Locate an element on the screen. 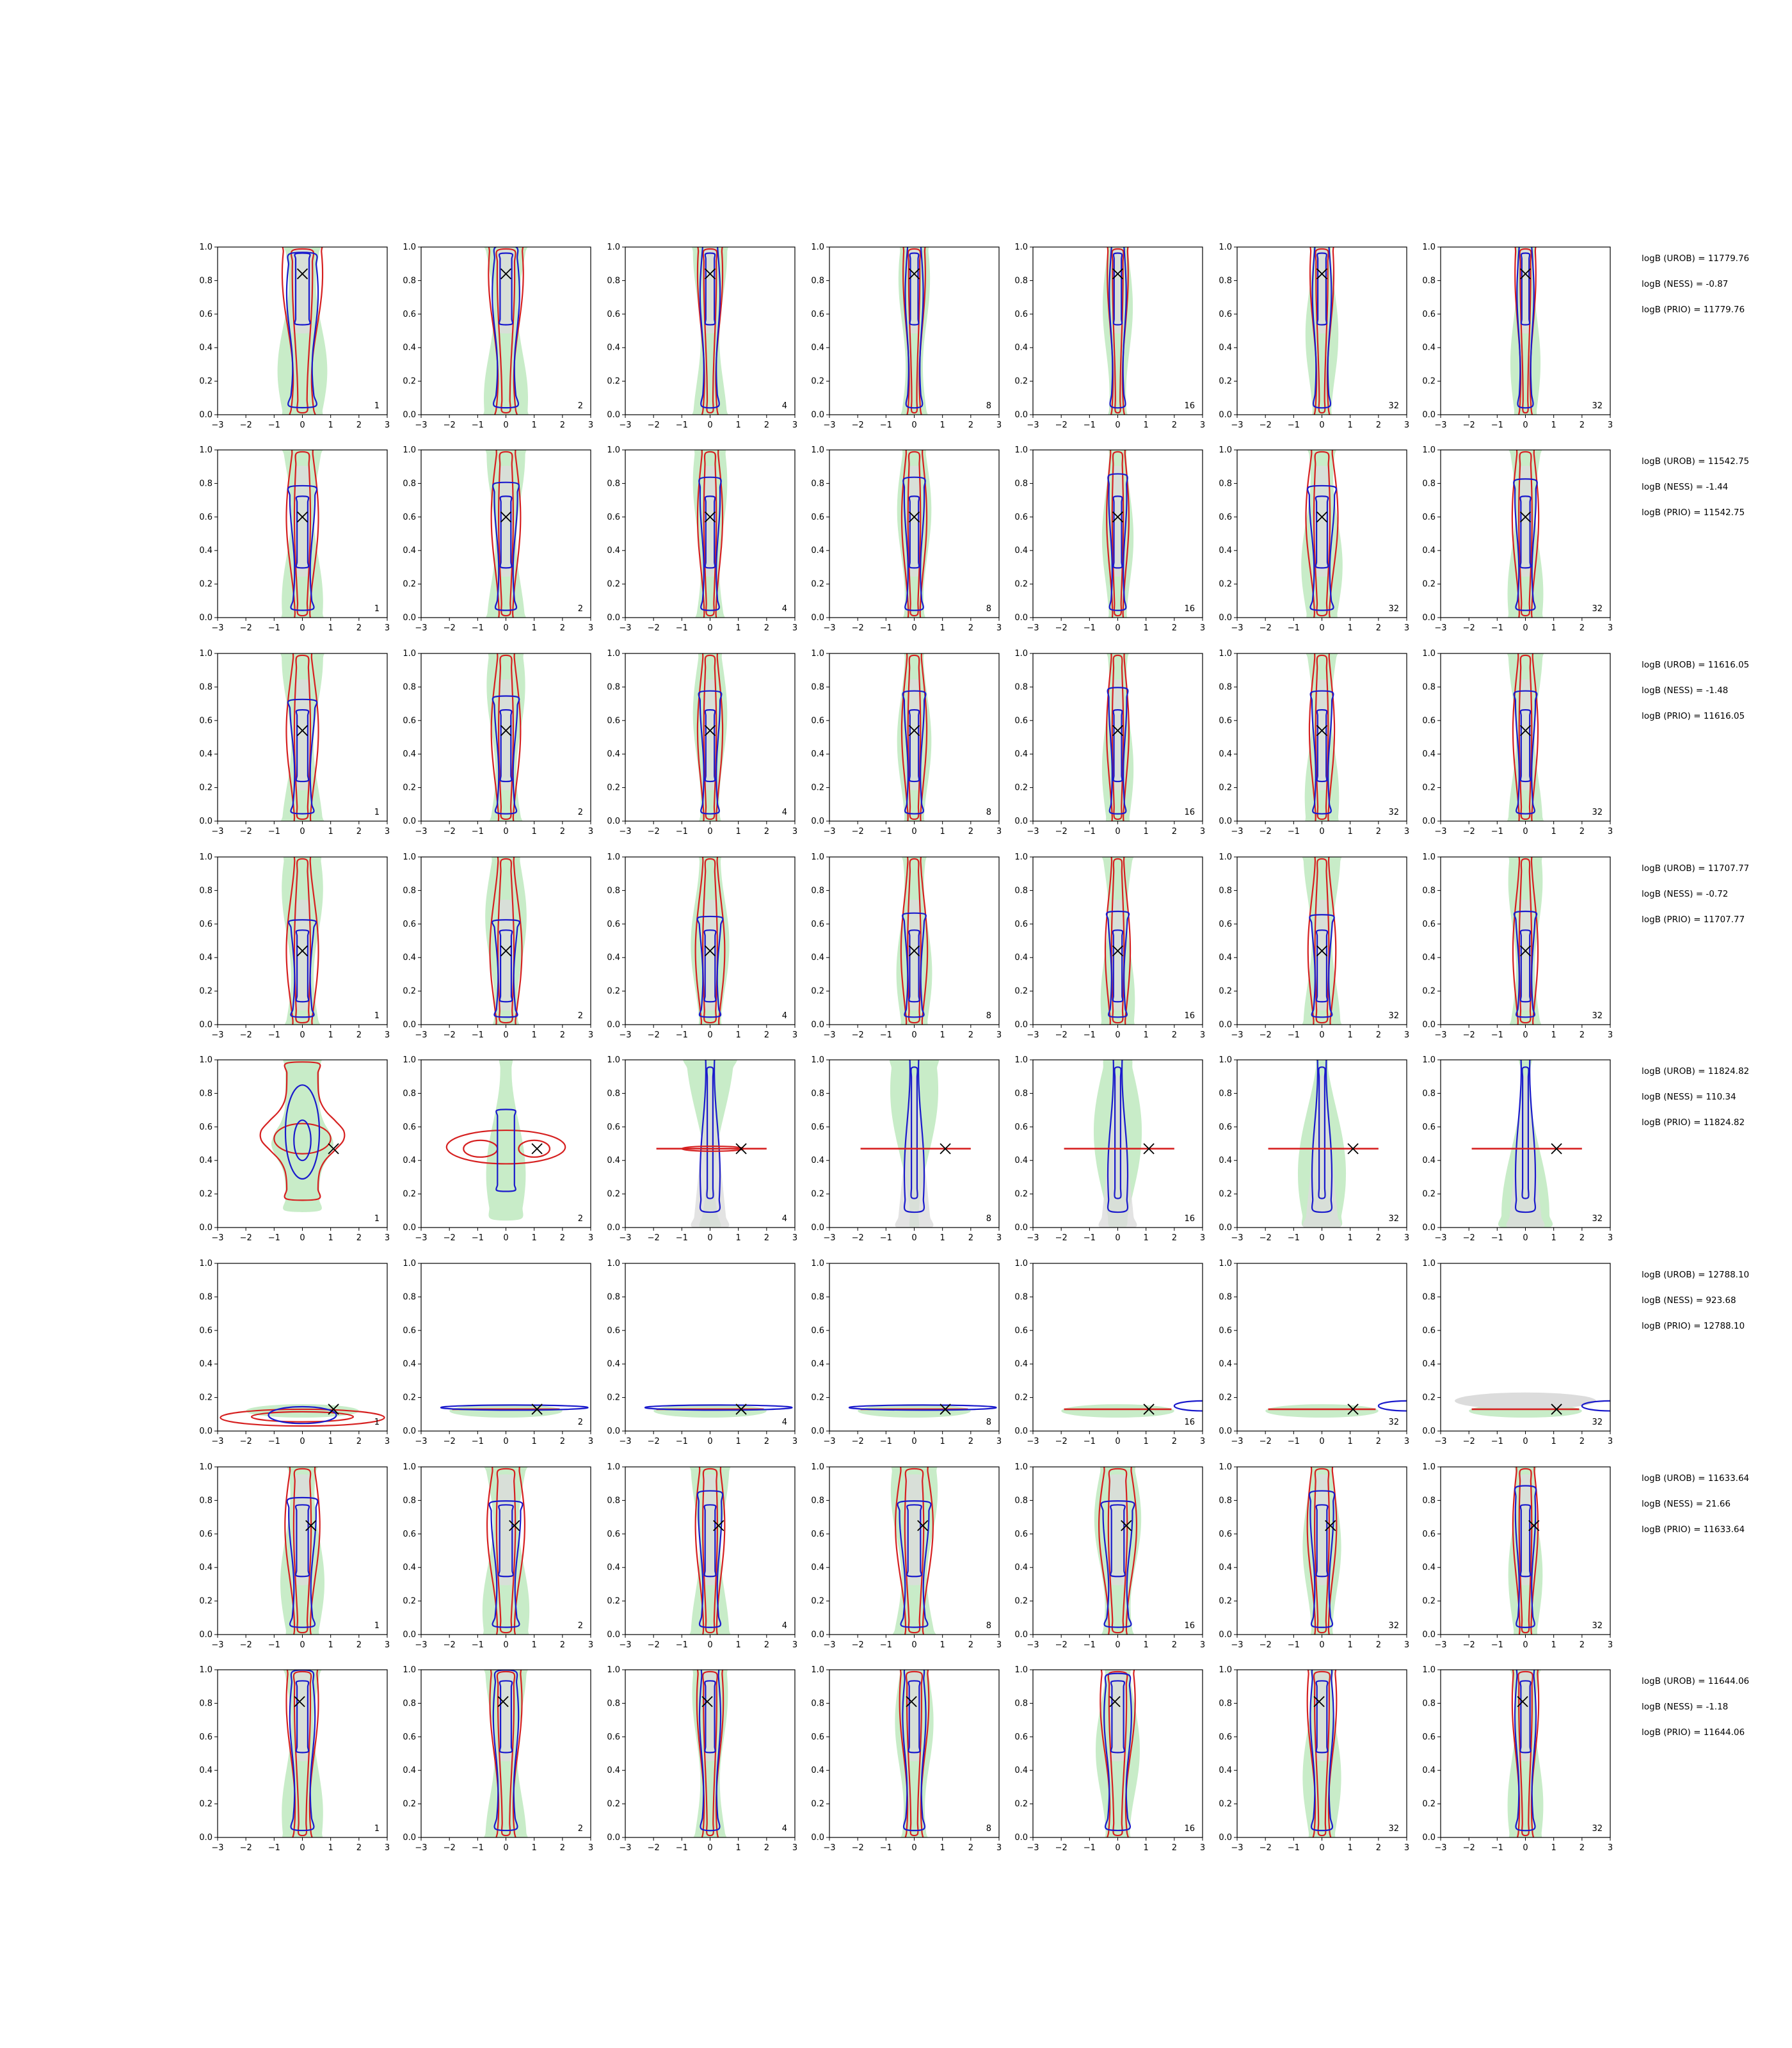 The image size is (1792, 2048). contour-red-inner is located at coordinates (505, 1551).